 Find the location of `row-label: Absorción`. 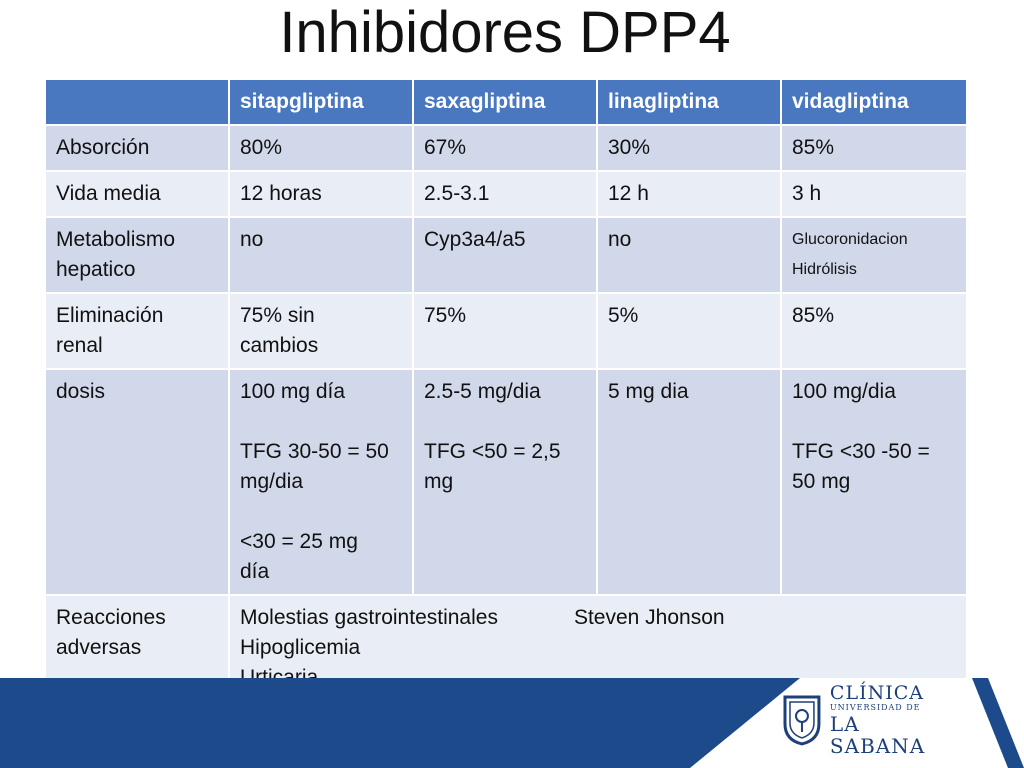

row-label: Absorción is located at coordinates (137, 148).